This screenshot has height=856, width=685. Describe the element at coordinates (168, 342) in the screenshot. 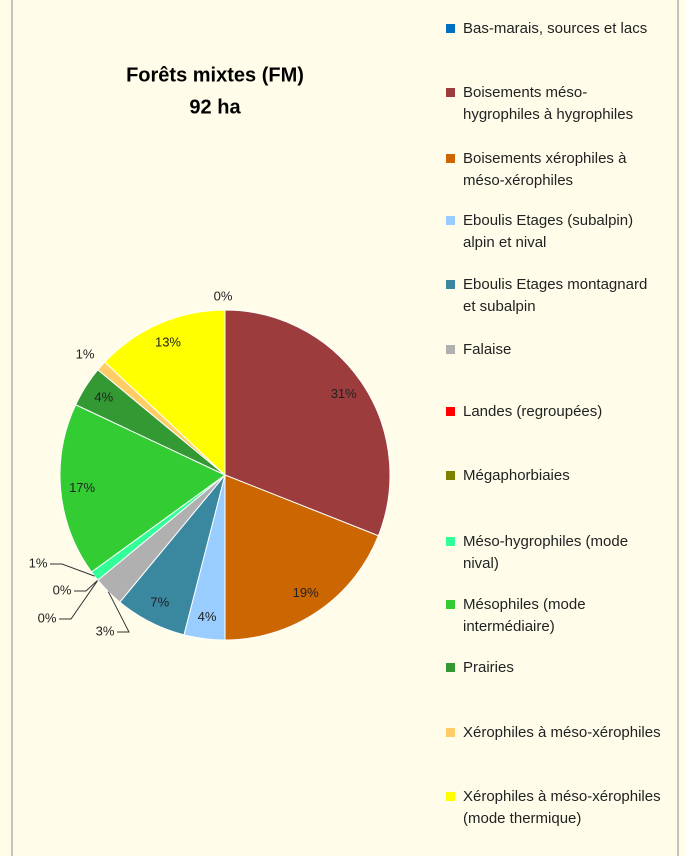

I see `data-label: 13%` at that location.